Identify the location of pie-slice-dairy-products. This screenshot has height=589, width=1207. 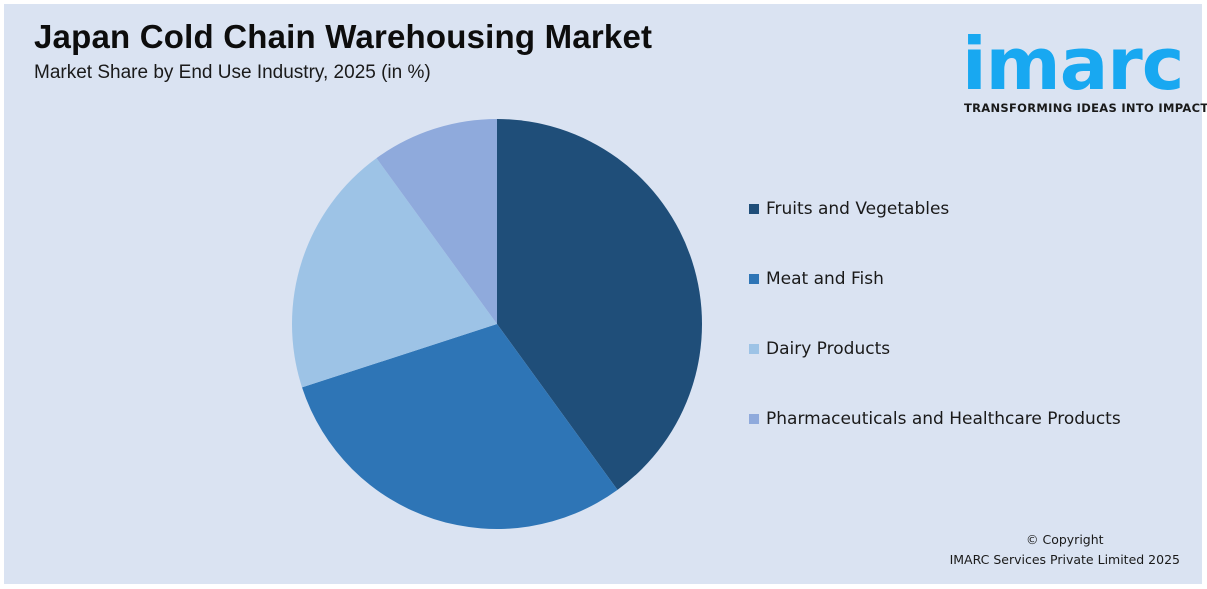
(394, 273).